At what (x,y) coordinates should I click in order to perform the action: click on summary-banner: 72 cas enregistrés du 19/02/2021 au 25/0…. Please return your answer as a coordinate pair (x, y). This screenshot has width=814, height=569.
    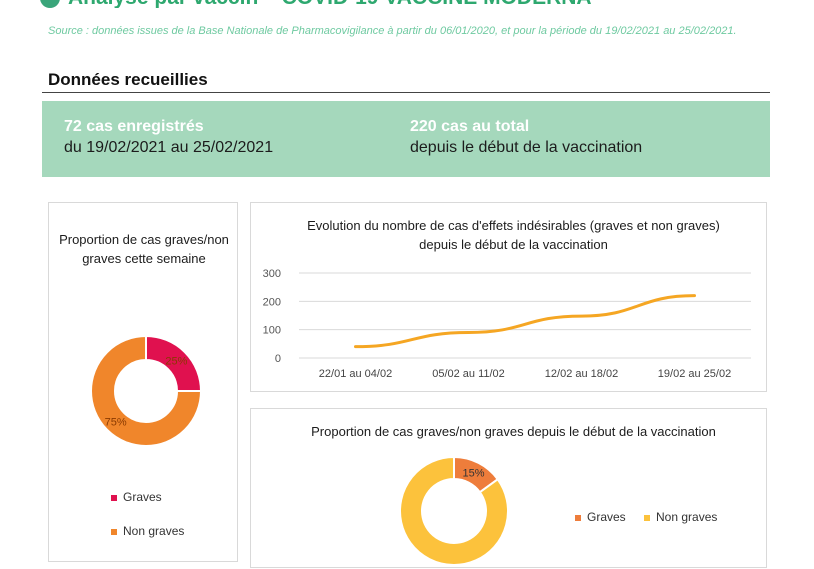
    Looking at the image, I should click on (406, 139).